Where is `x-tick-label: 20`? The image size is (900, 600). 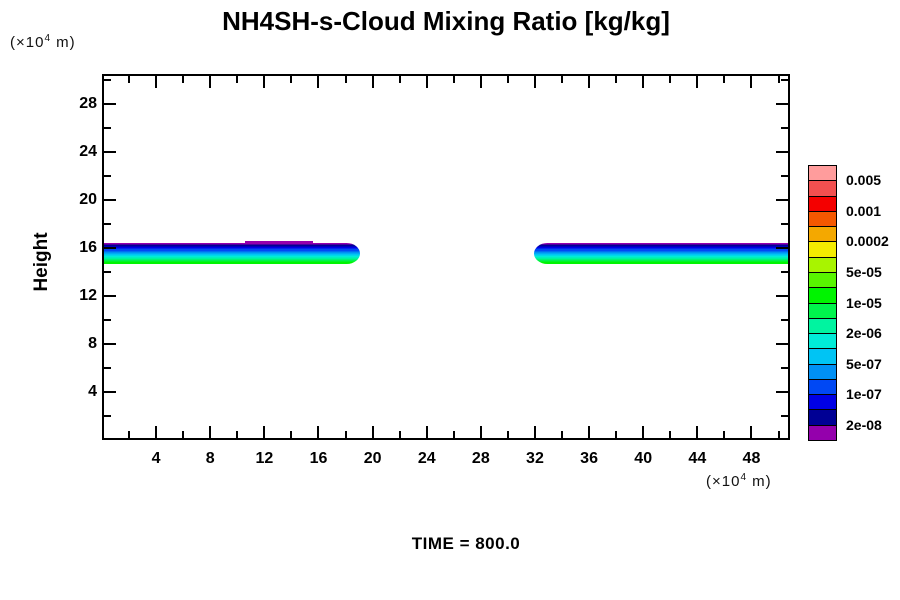
x-tick-label: 20 is located at coordinates (372, 458).